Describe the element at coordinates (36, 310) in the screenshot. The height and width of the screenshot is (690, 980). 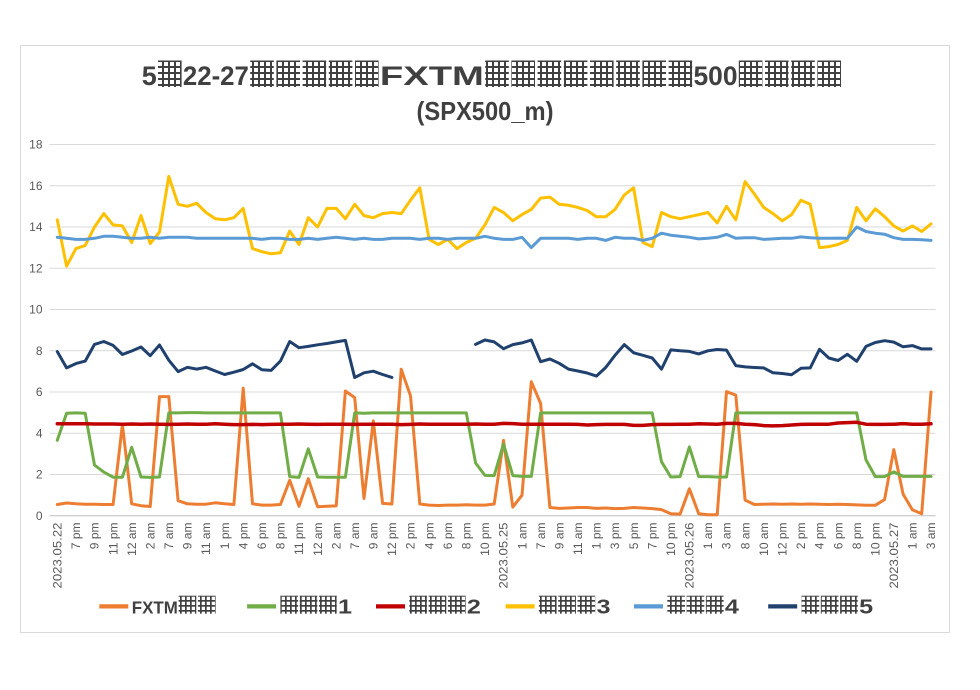
I see `svg-text: 10` at that location.